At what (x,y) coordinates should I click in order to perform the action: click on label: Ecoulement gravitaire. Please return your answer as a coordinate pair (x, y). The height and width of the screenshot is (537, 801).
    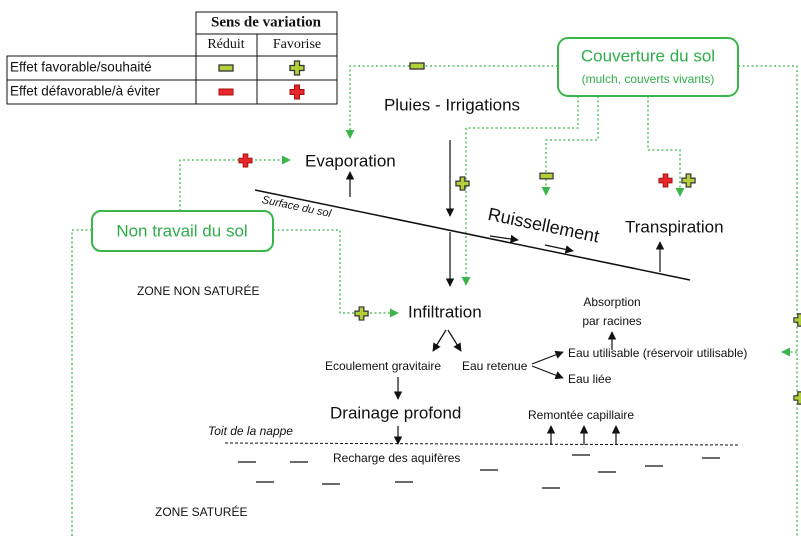
    Looking at the image, I should click on (383, 366).